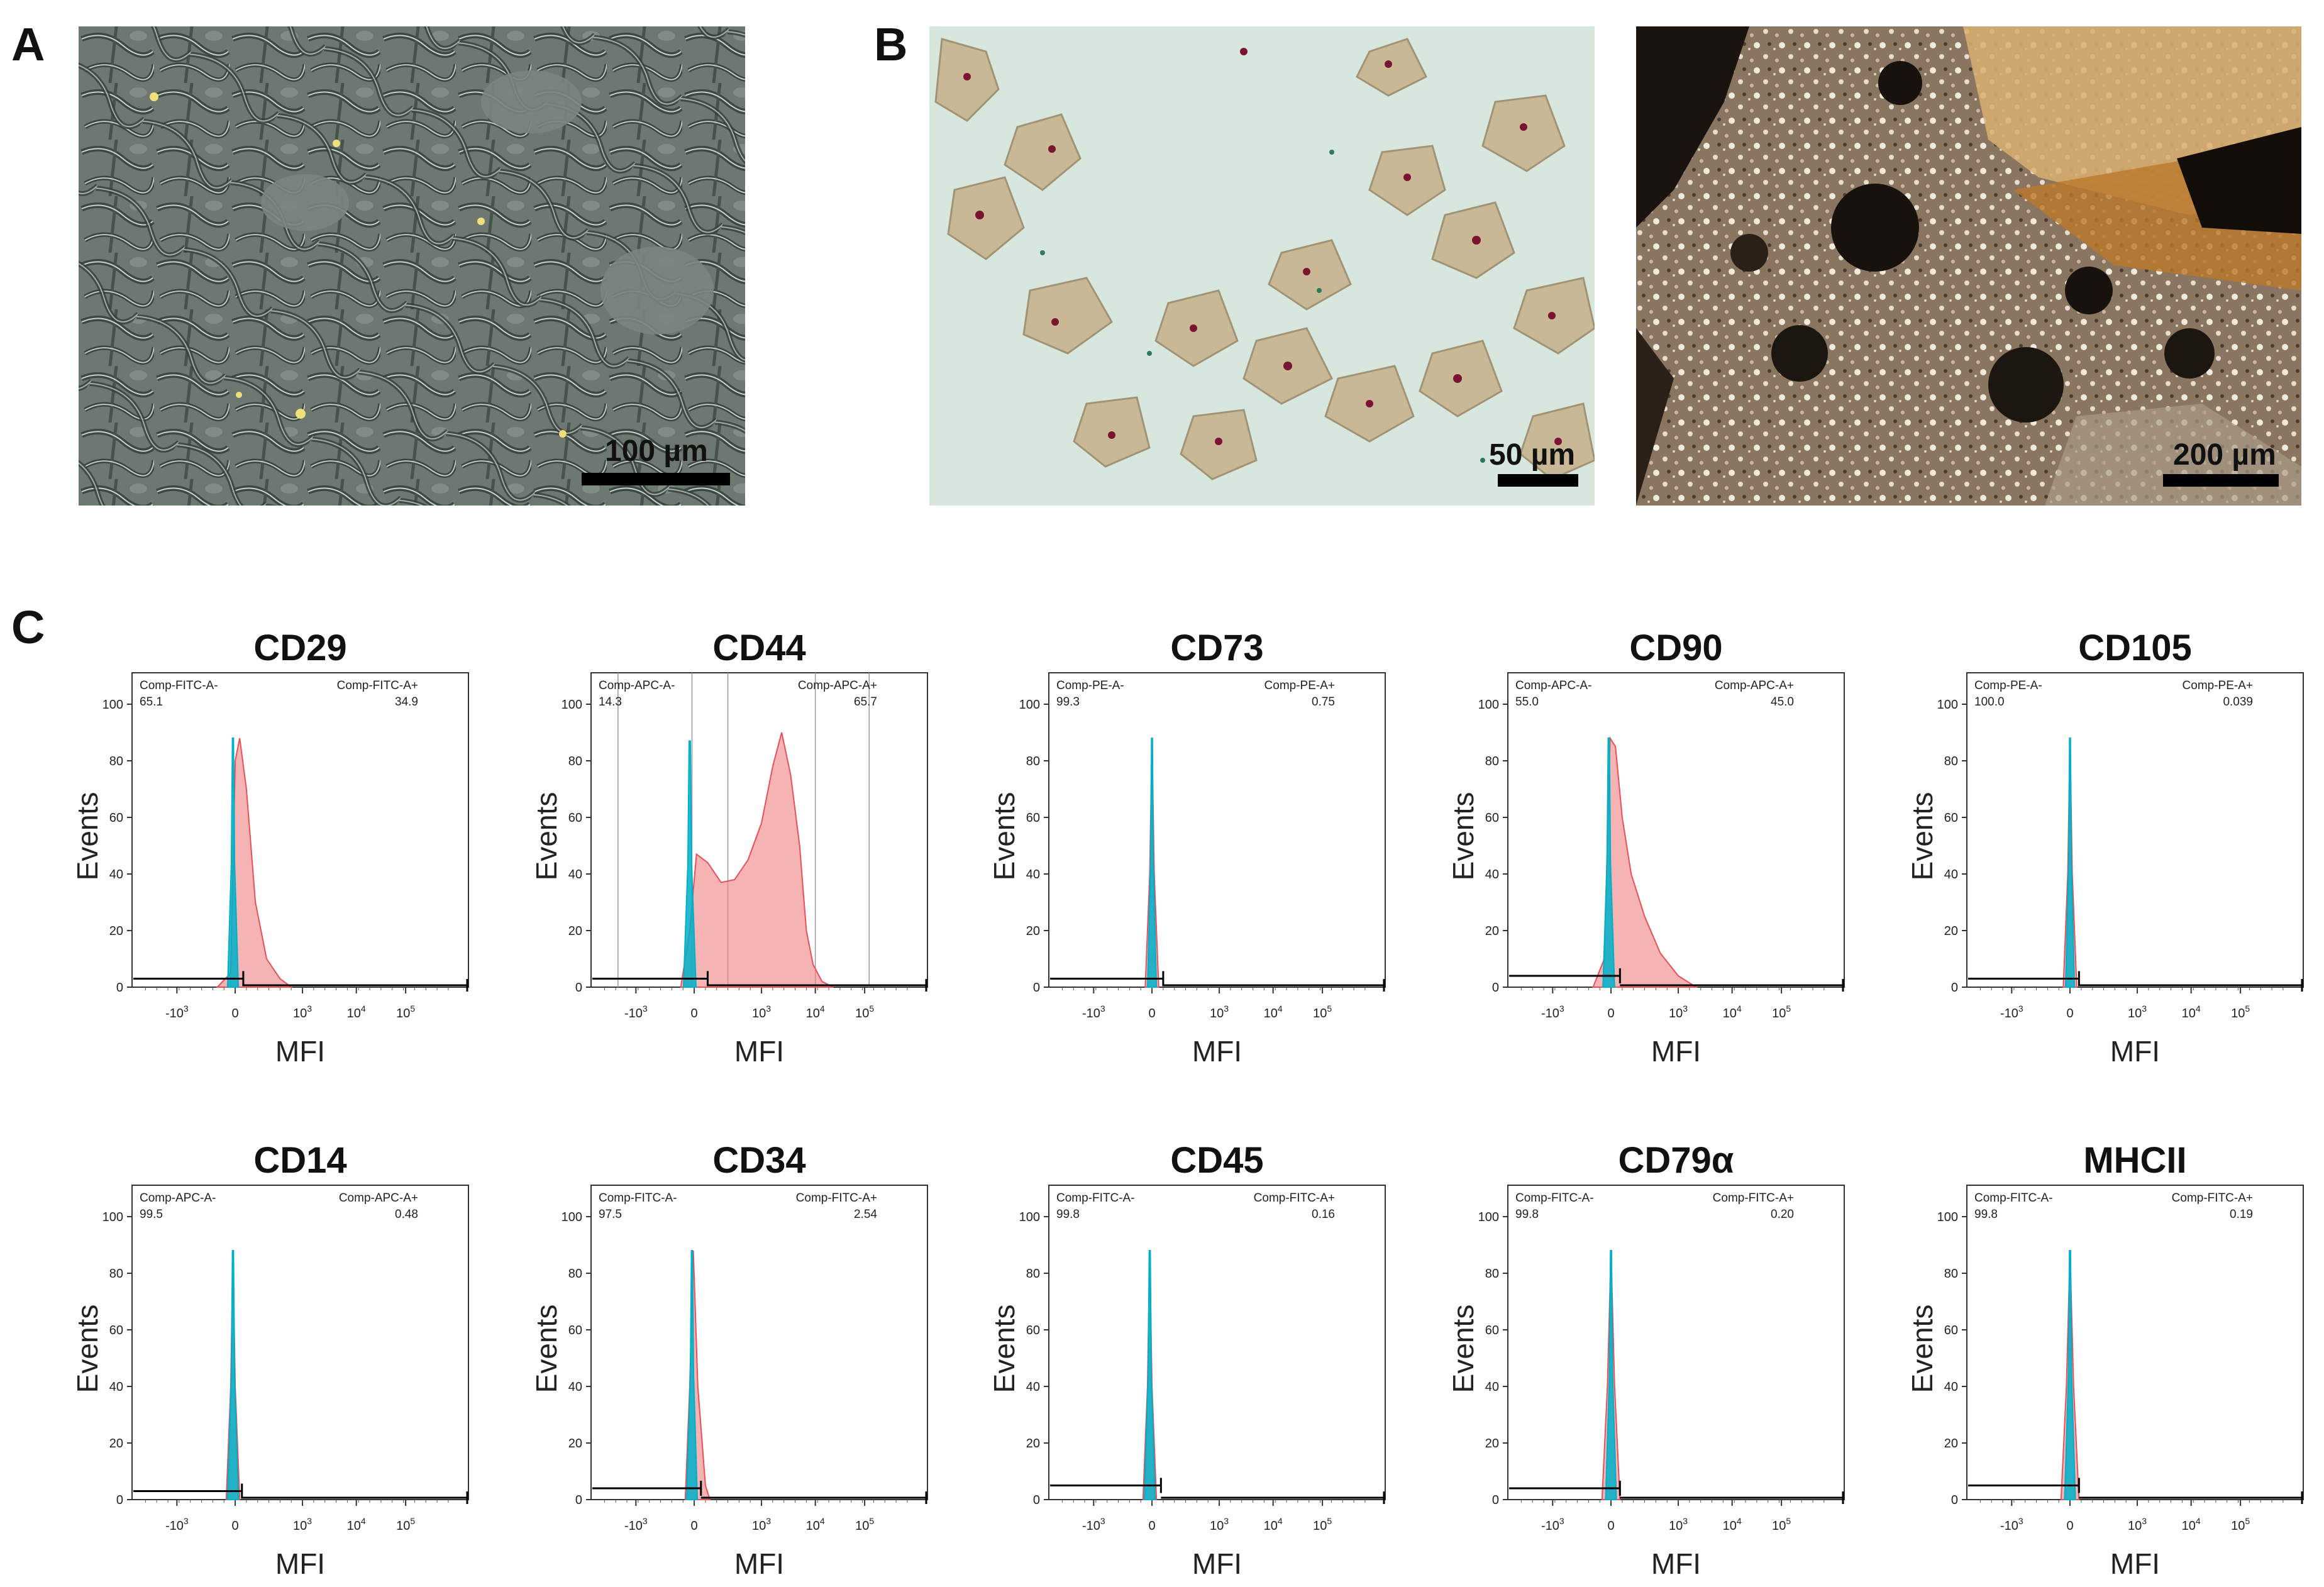 This screenshot has height=1587, width=2324. Describe the element at coordinates (2241, 1214) in the screenshot. I see `gate-positive-value: 0.19` at that location.